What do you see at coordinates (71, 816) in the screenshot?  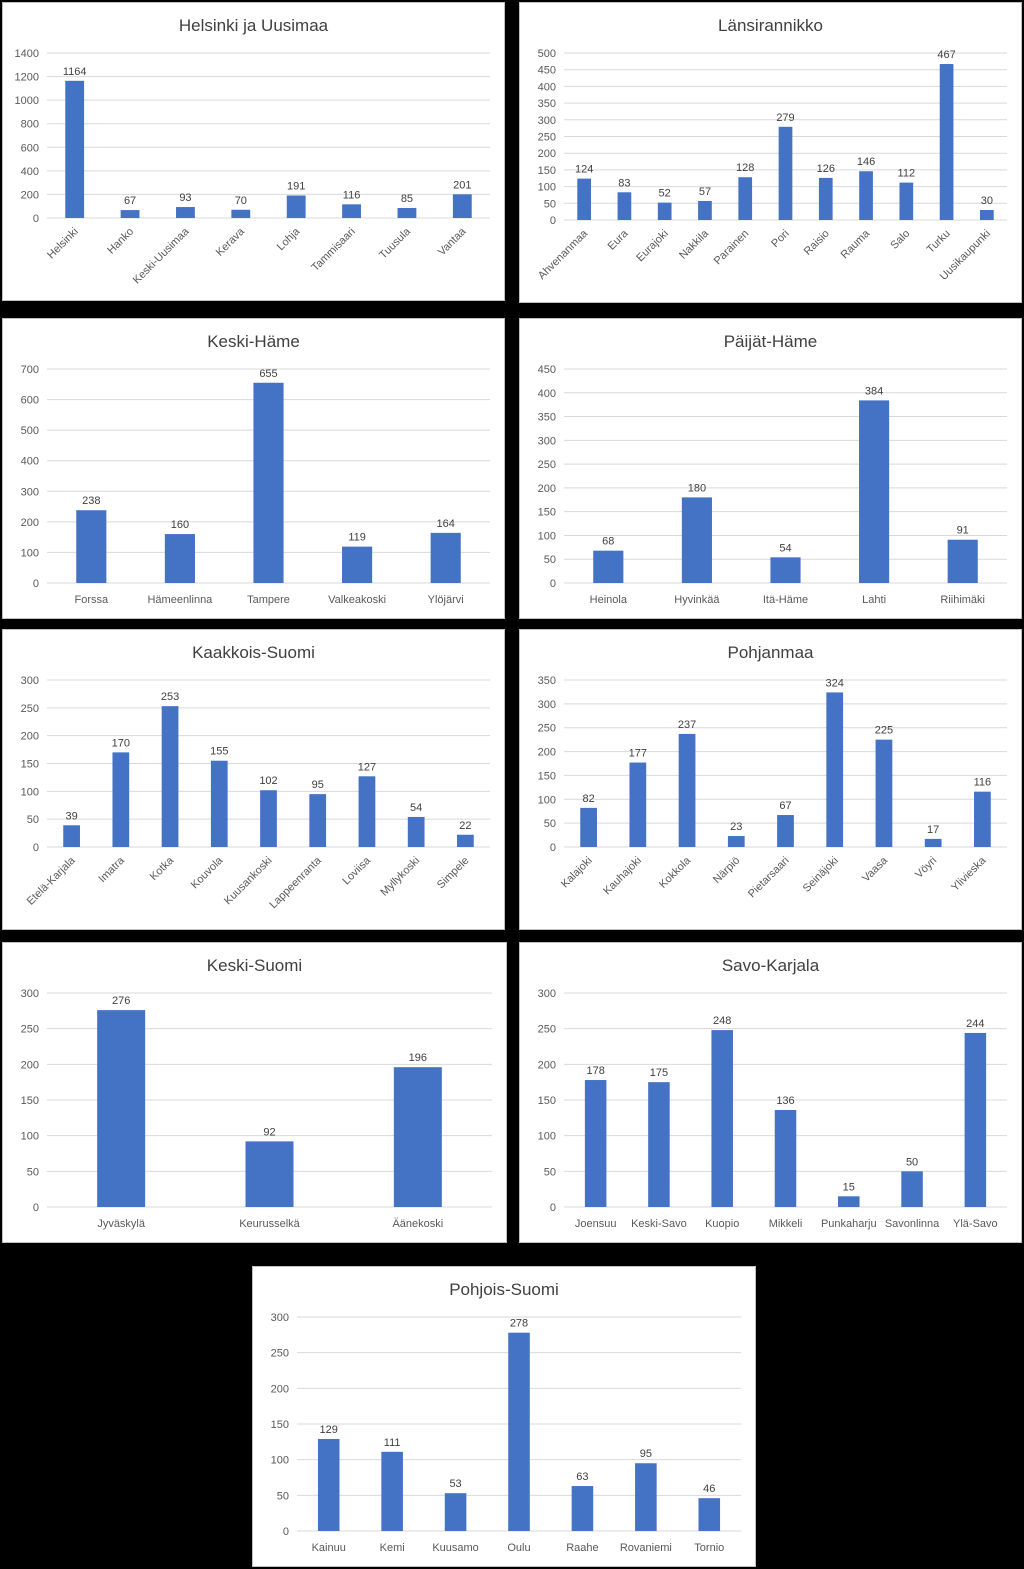 I see `data-label: 39` at bounding box center [71, 816].